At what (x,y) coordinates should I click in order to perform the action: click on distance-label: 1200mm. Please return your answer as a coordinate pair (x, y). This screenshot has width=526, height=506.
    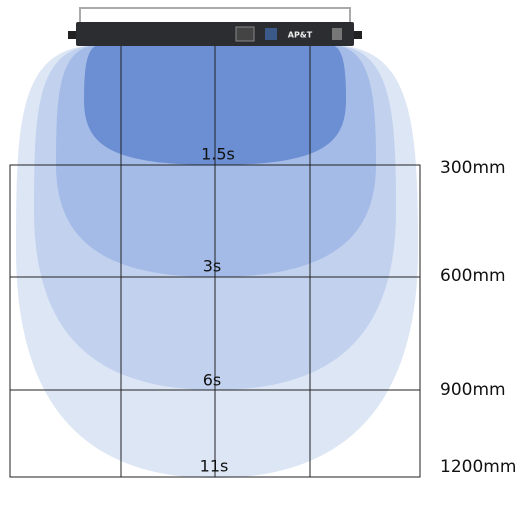
    Looking at the image, I should click on (478, 467).